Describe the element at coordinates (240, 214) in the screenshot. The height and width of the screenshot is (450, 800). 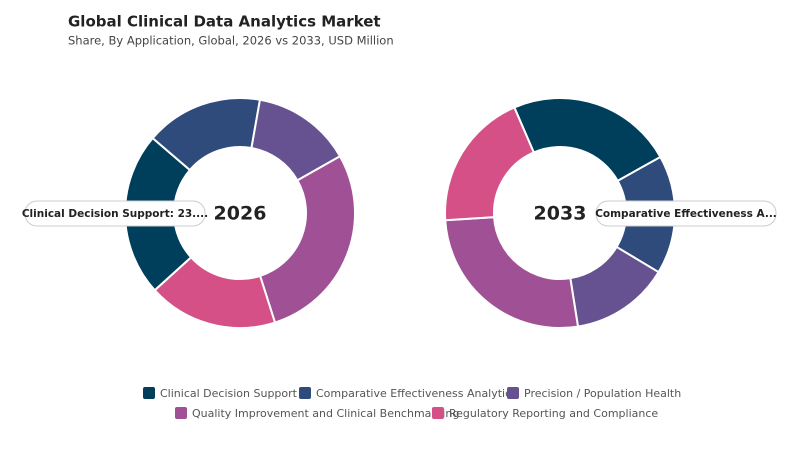
I see `center-label: 2026` at that location.